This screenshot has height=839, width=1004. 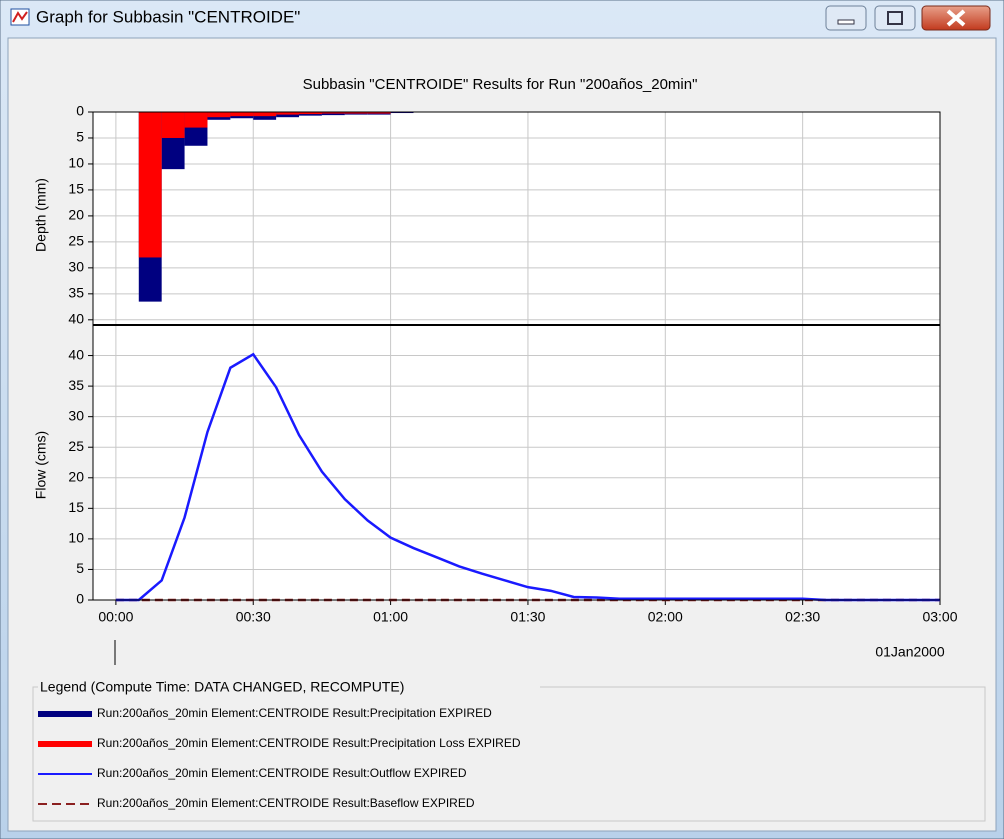 I want to click on minimize-button, so click(x=846, y=18).